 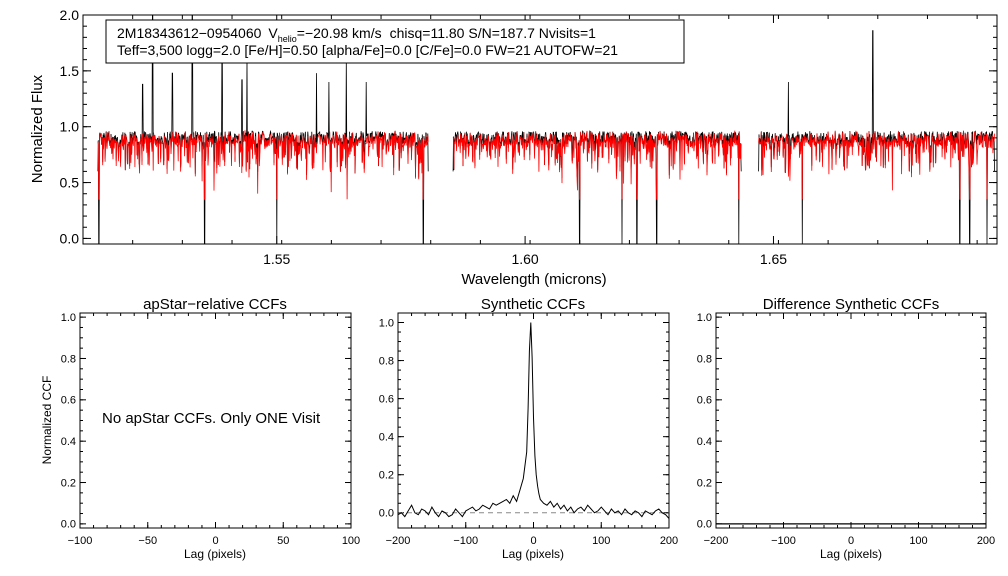 I want to click on x-tick-label: 1.65, so click(x=773, y=259).